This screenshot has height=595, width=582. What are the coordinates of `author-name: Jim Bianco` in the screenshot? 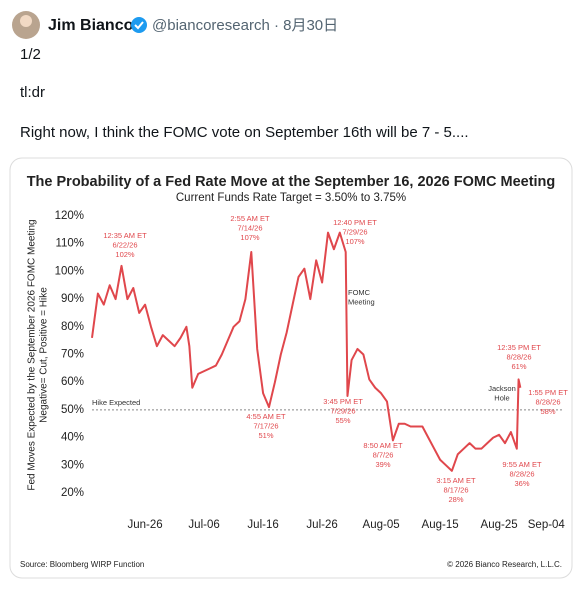 It's located at (91, 25).